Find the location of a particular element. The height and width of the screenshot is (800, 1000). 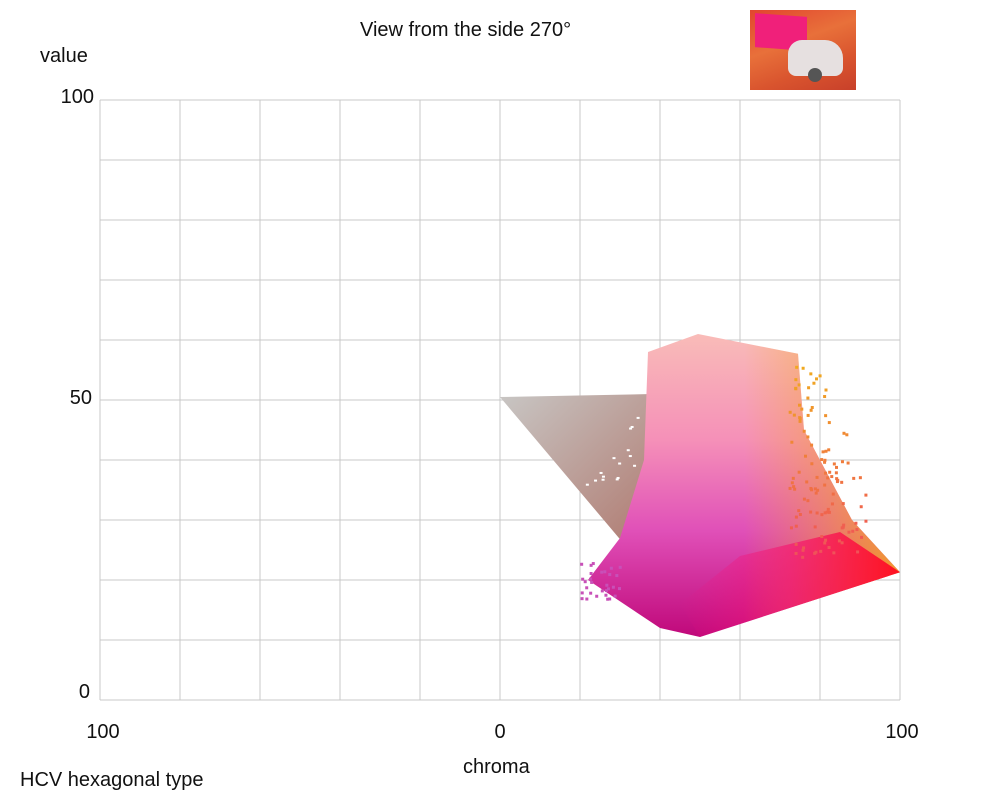

x-tick-label: 100 is located at coordinates (902, 732).